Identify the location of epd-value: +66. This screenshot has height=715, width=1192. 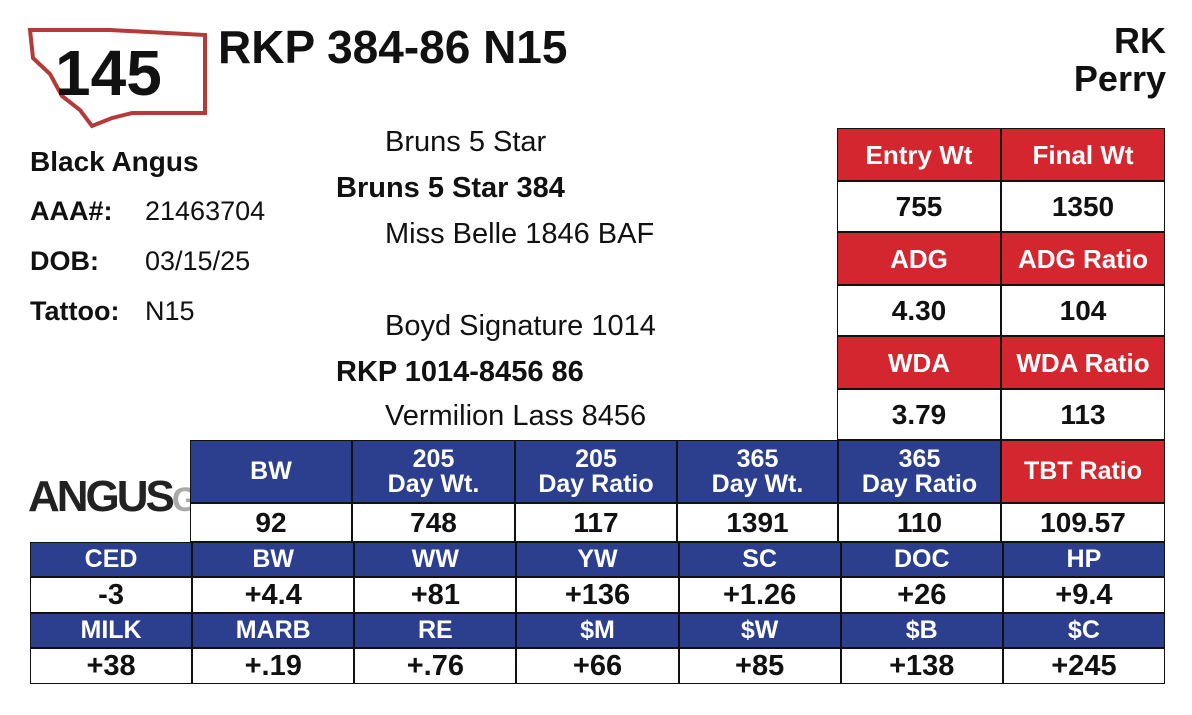
(597, 666).